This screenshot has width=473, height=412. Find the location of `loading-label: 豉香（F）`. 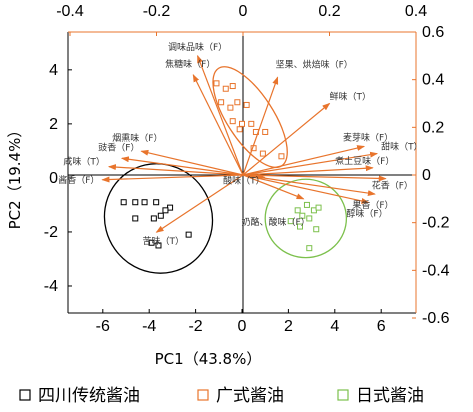

loading-label: 豉香（F） is located at coordinates (118, 147).